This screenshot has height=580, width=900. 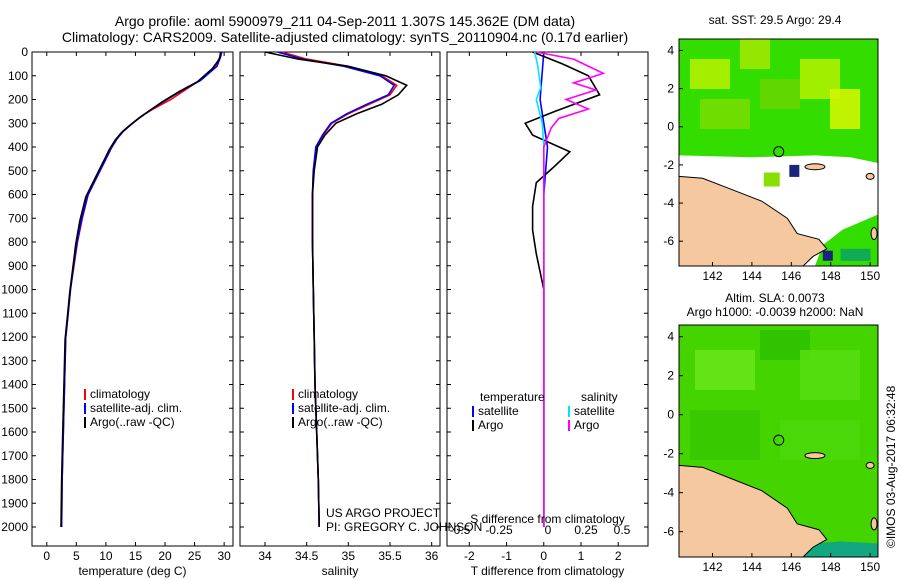 I want to click on y-tick-label: 1000, so click(x=14, y=290).